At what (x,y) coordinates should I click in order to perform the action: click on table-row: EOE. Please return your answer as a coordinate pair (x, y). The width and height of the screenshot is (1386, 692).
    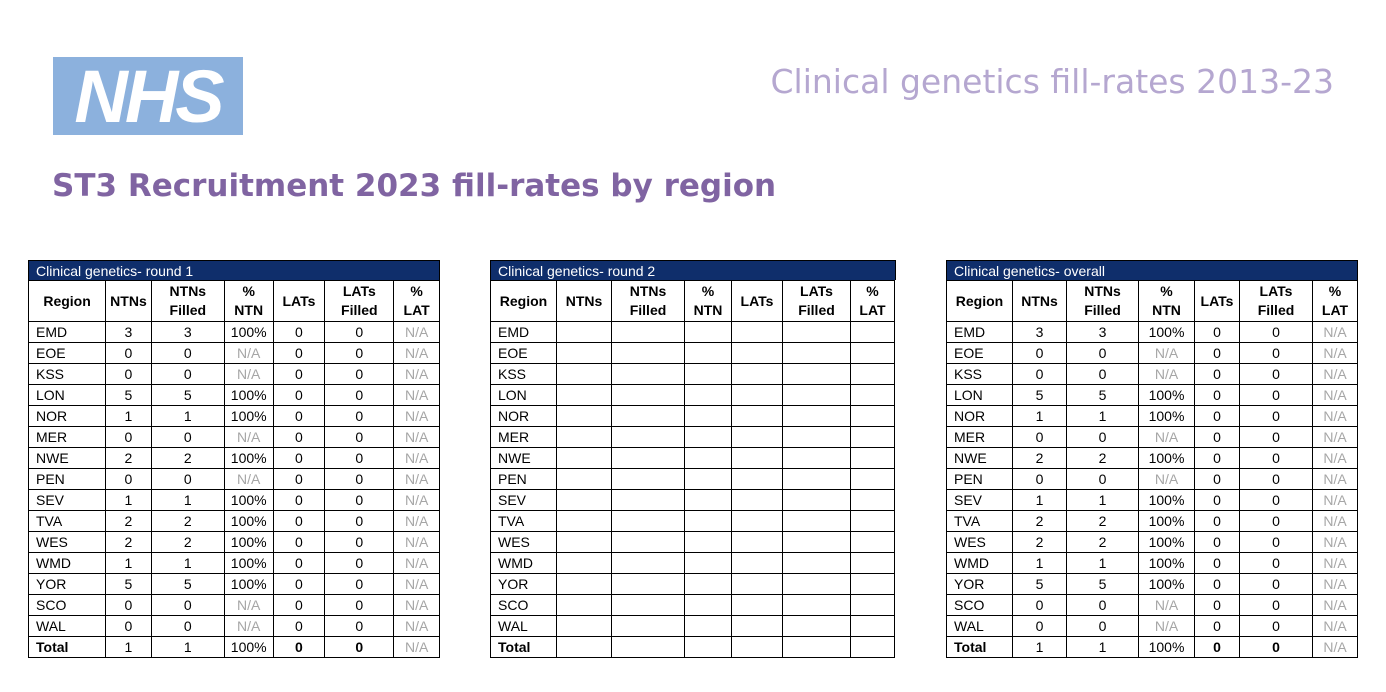
    Looking at the image, I should click on (692, 353).